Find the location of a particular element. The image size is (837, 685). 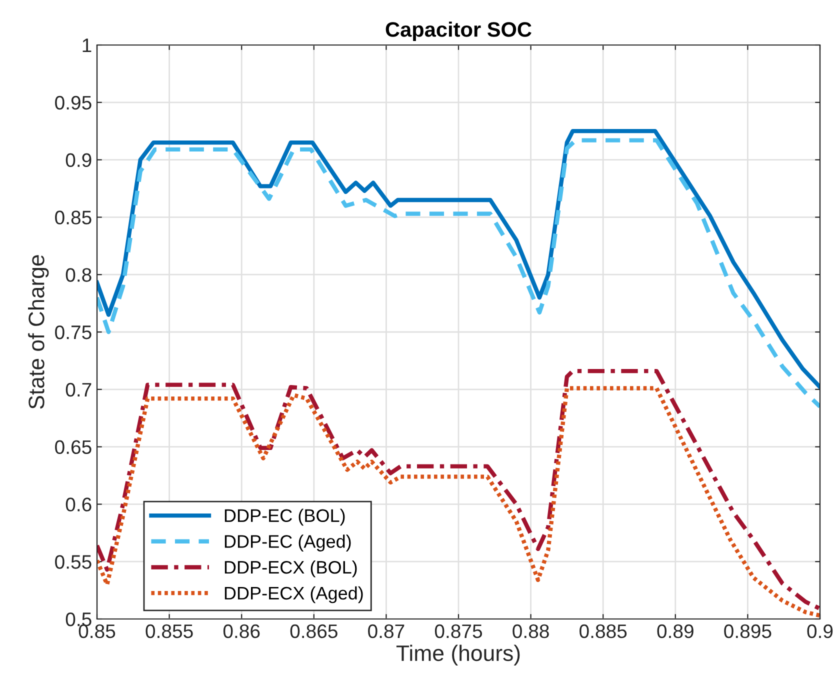

x-tick-label: 0.885 is located at coordinates (603, 631).